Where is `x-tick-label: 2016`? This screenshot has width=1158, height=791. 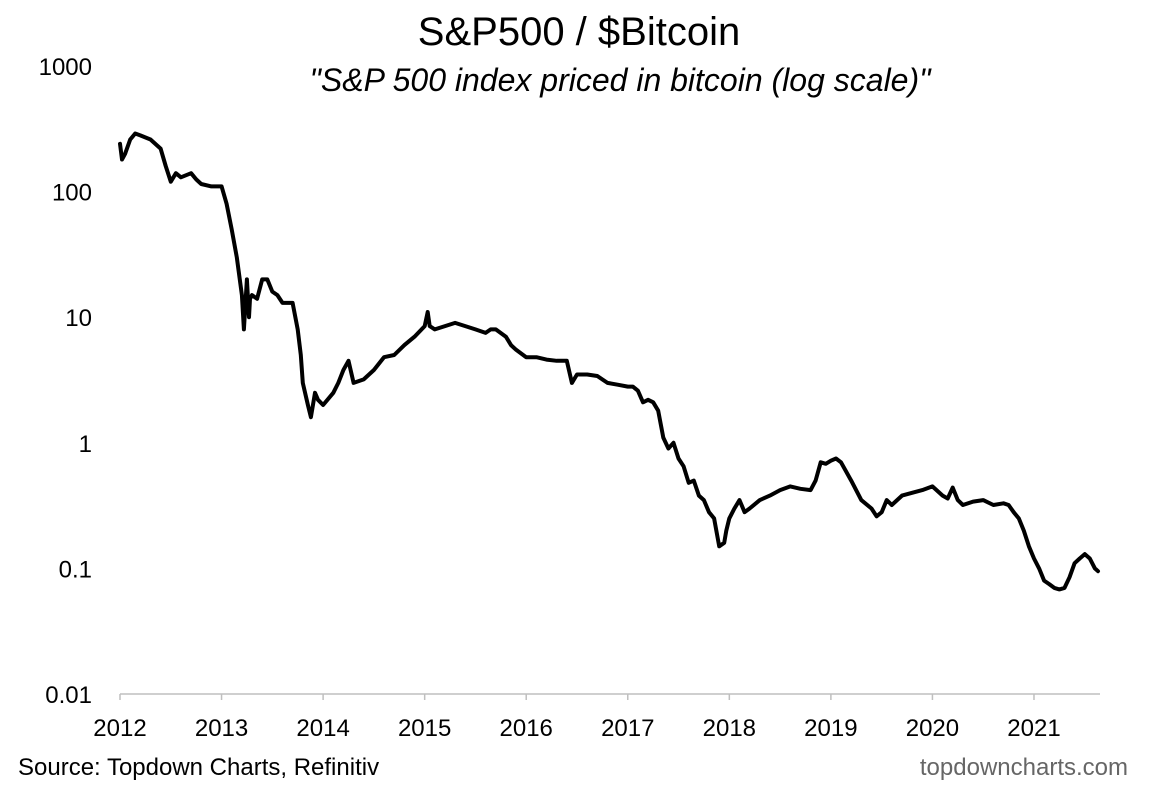 x-tick-label: 2016 is located at coordinates (526, 728).